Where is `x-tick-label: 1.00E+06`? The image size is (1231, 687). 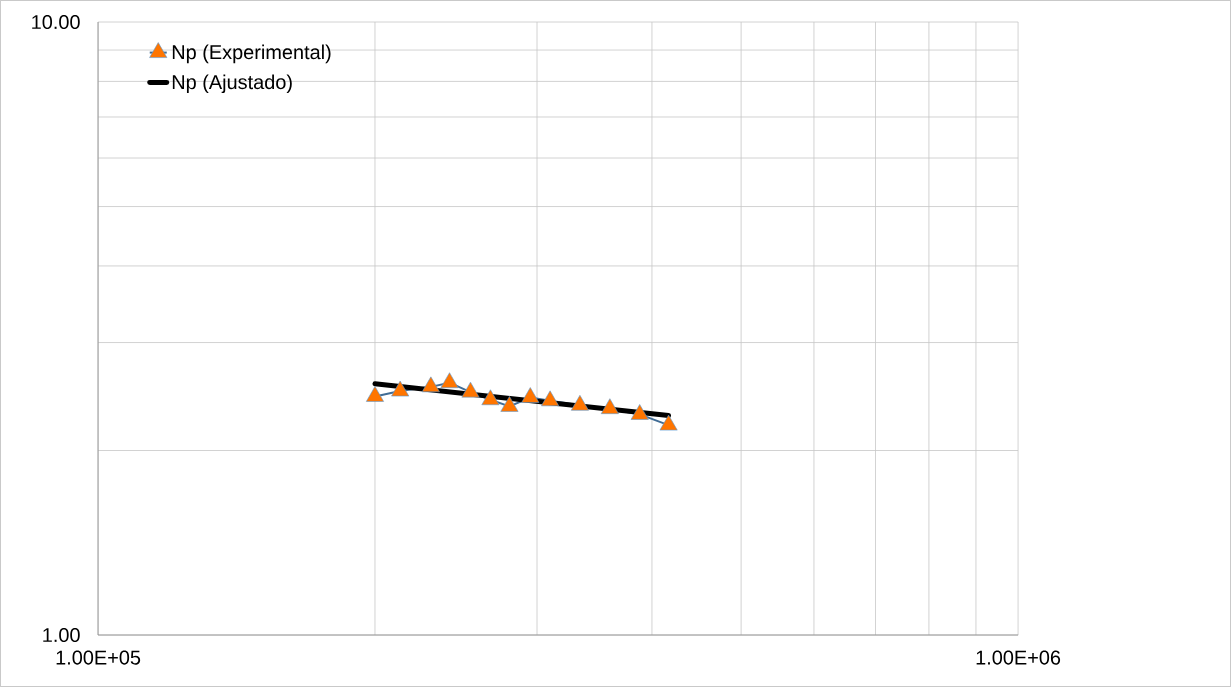 x-tick-label: 1.00E+06 is located at coordinates (1018, 657).